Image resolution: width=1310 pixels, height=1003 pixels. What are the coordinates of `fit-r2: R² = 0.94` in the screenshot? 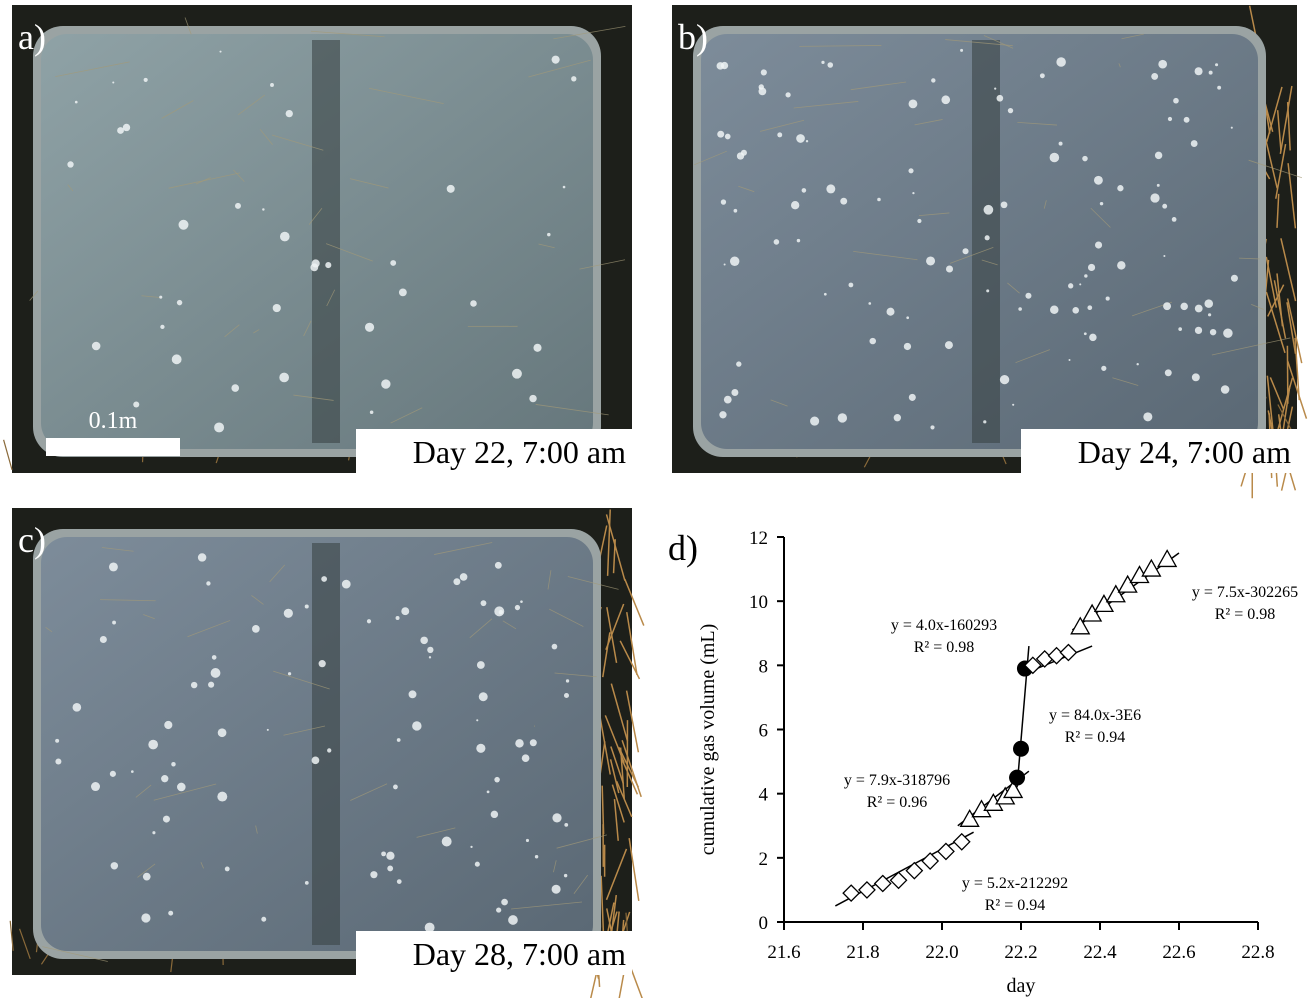 It's located at (1015, 905).